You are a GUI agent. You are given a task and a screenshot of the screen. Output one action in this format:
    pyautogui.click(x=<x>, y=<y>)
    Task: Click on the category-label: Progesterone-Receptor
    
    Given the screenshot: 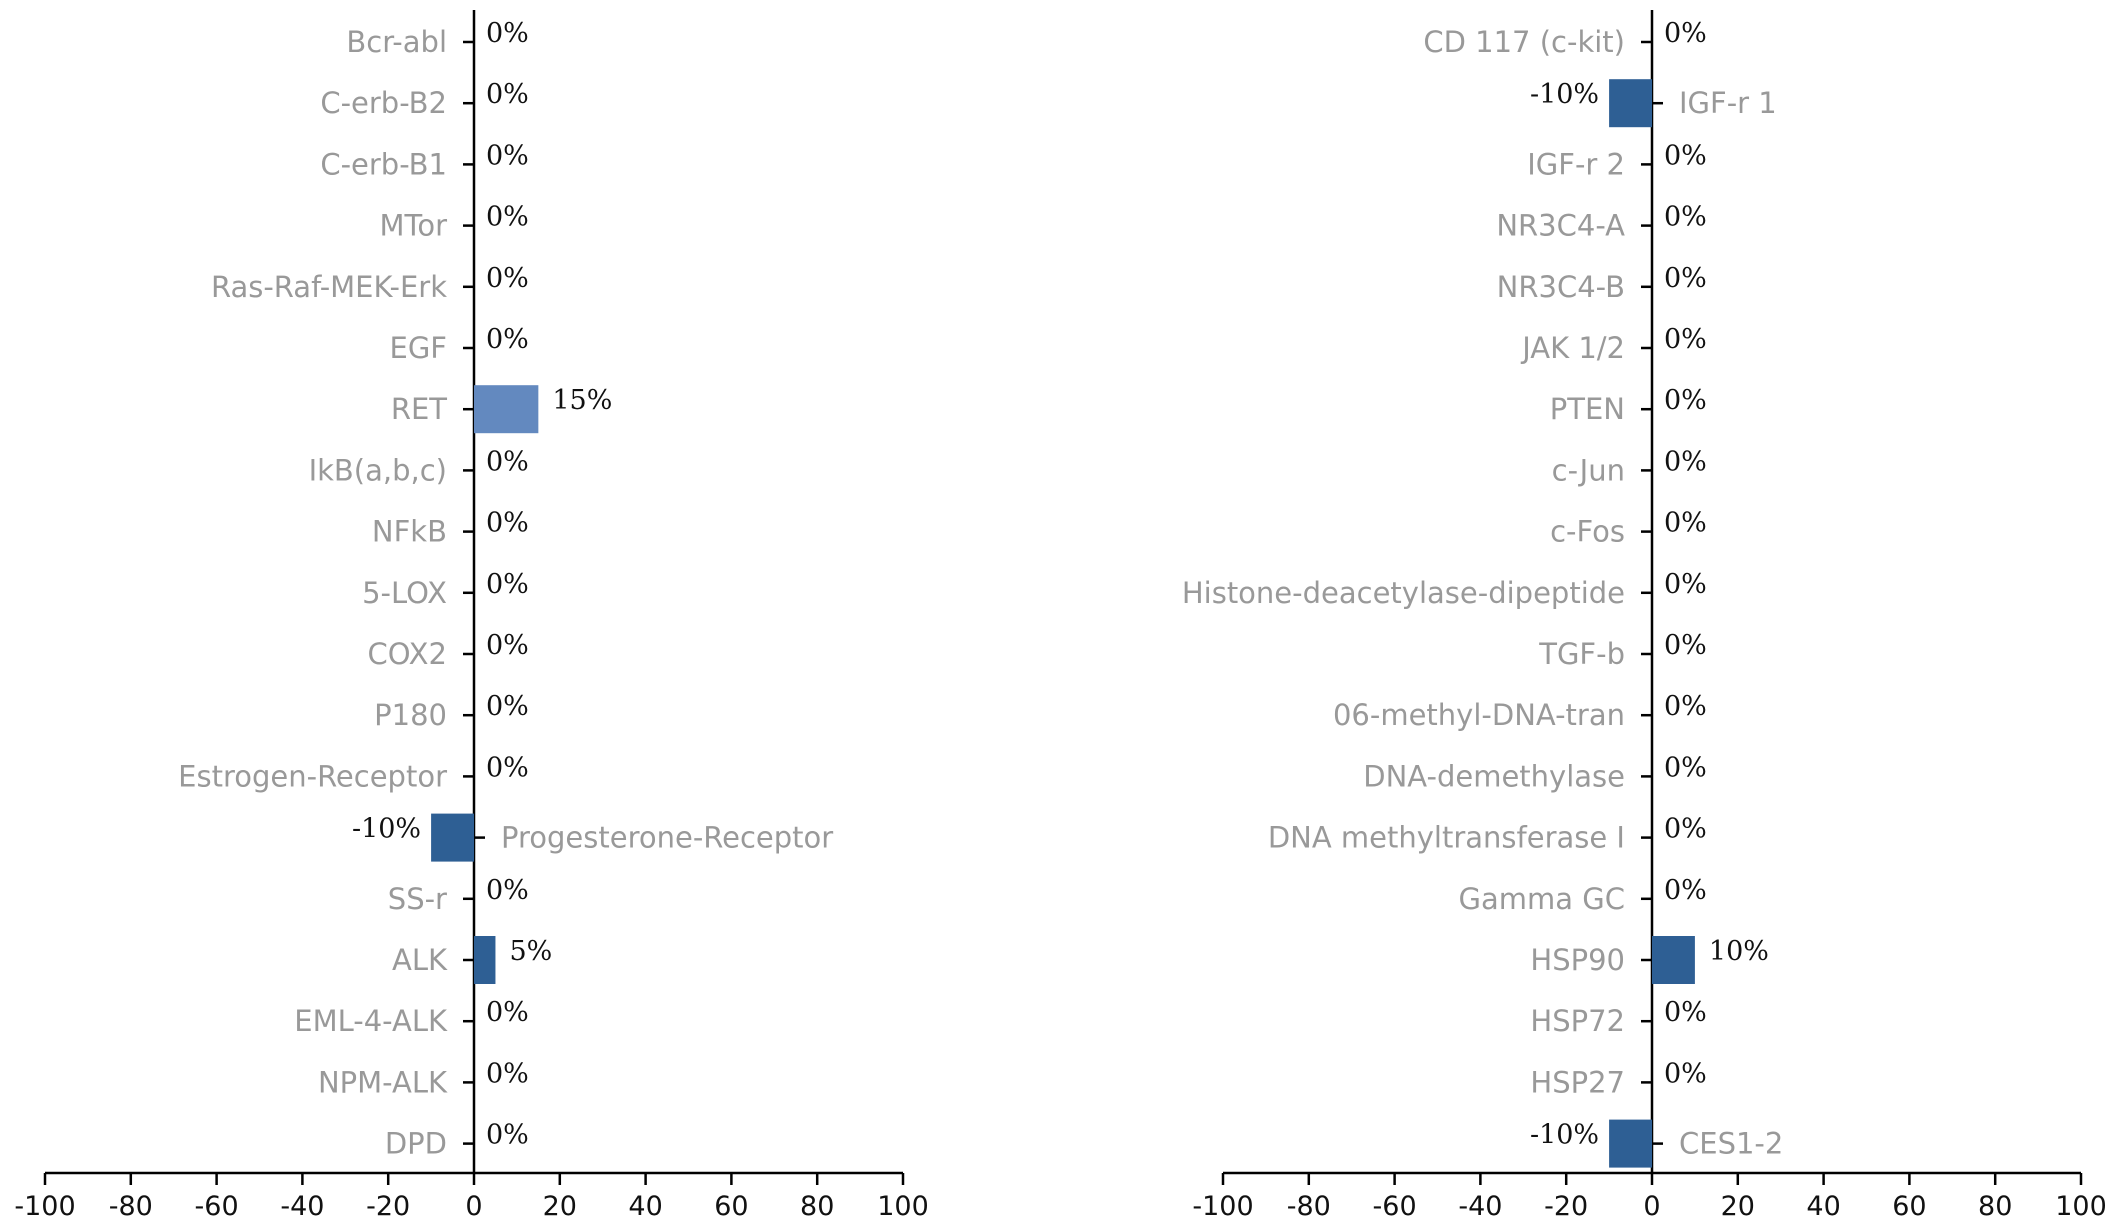 What is the action you would take?
    pyautogui.click(x=667, y=838)
    